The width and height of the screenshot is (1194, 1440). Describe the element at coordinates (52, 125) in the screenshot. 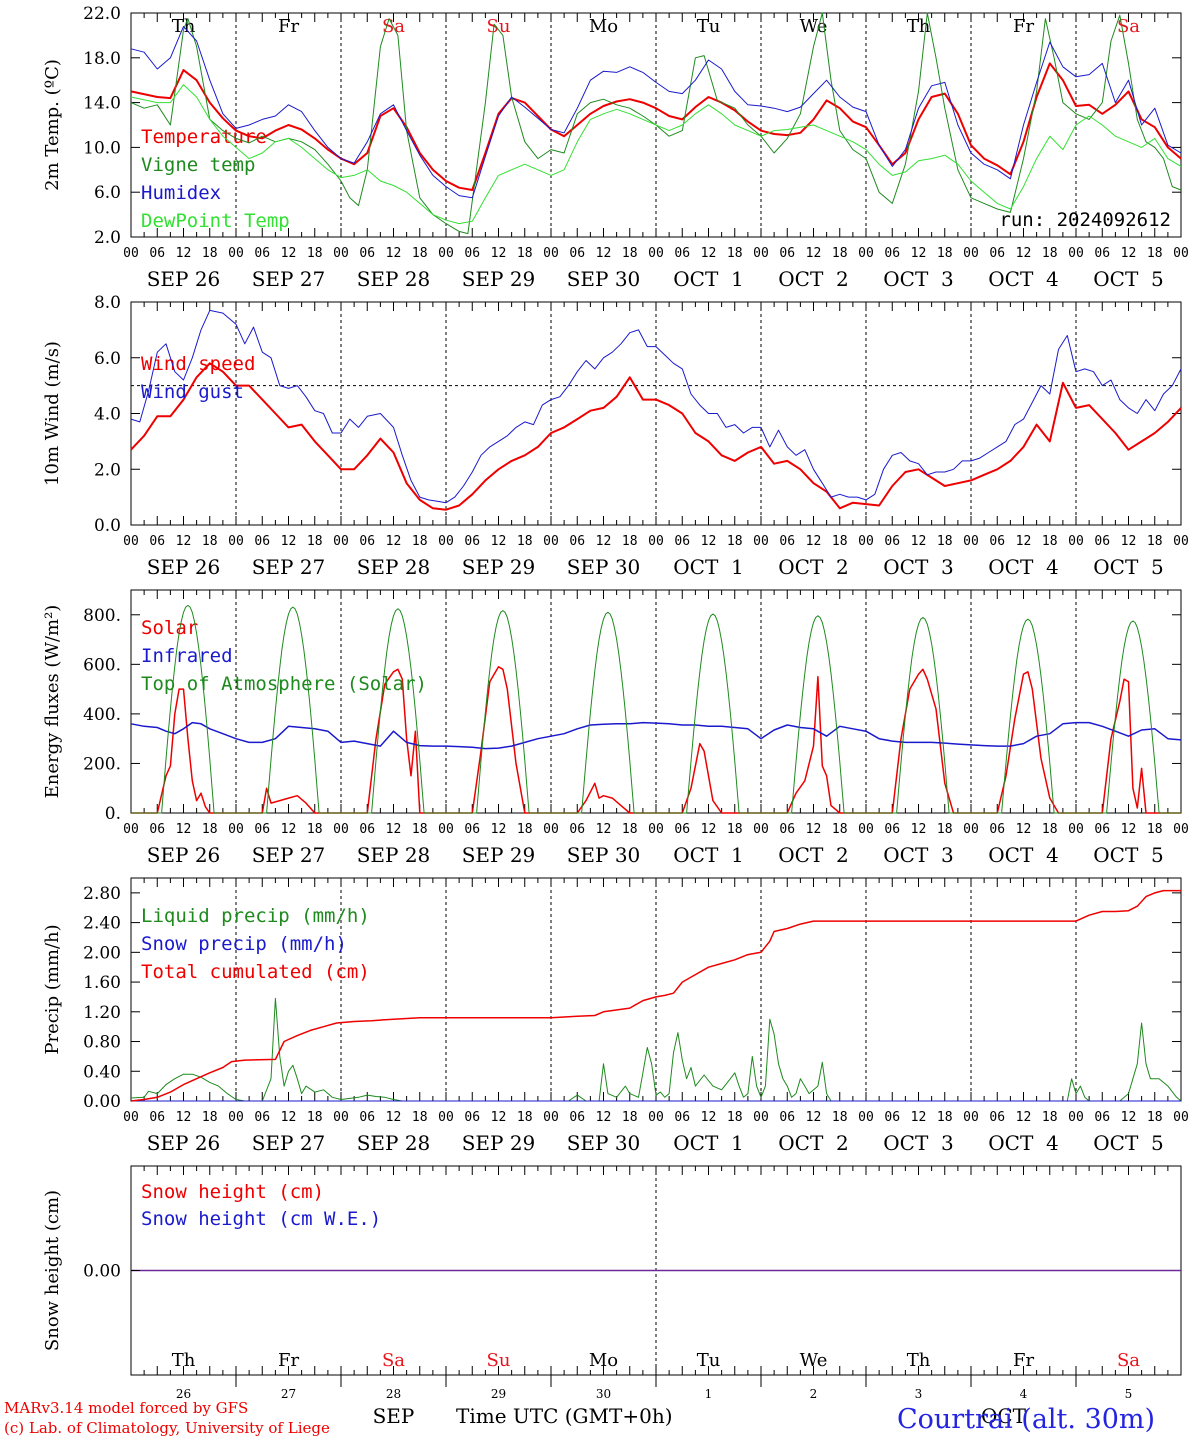

I see `temperature-ylabel: 2m Temp. (ºC)` at that location.